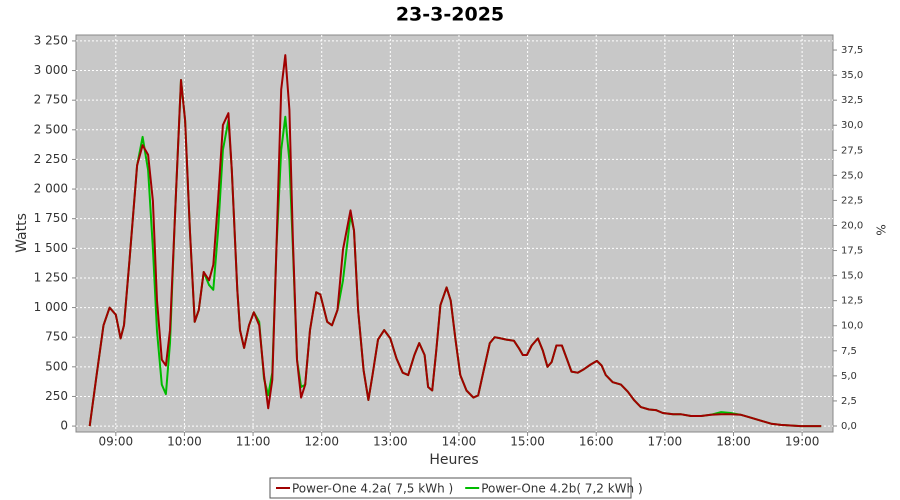 This screenshot has height=500, width=900. What do you see at coordinates (852, 251) in the screenshot?
I see `y2-tick-label: 17,5` at bounding box center [852, 251].